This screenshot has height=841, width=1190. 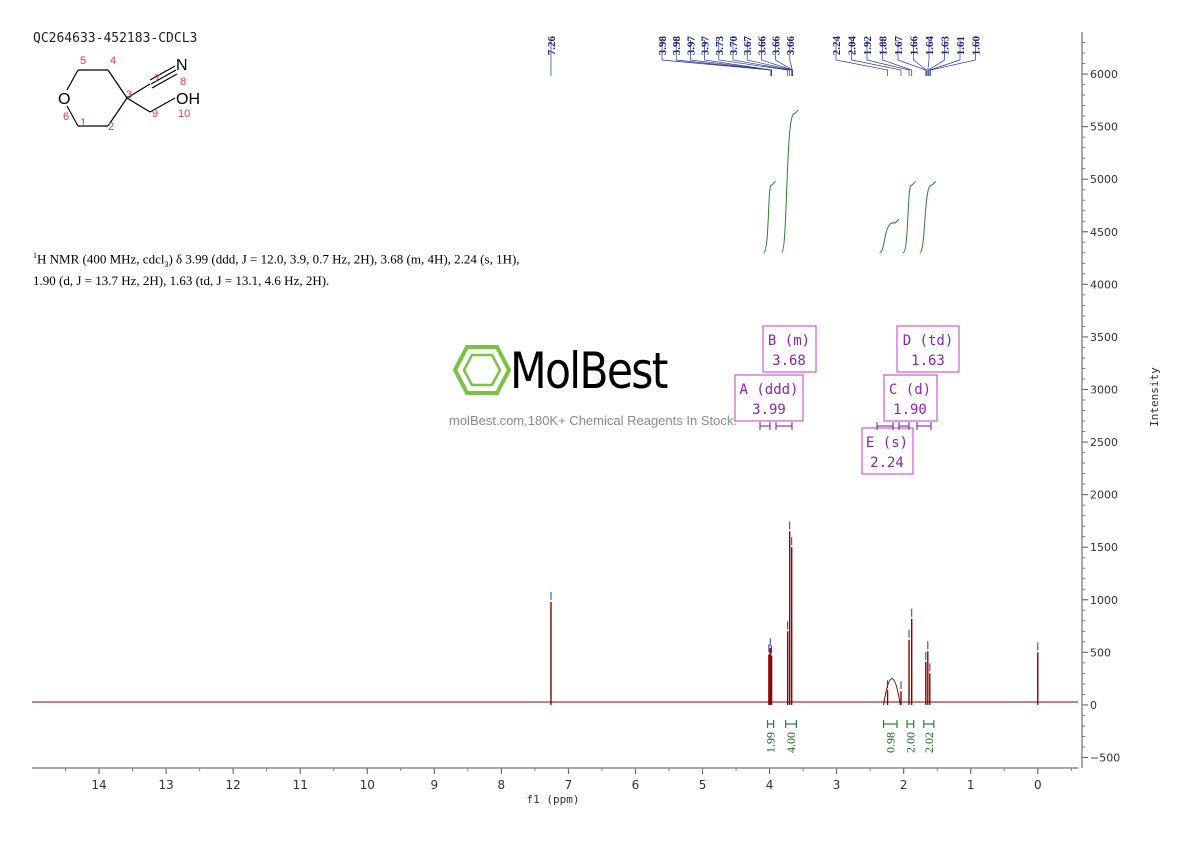 What do you see at coordinates (703, 785) in the screenshot?
I see `x-tick-label: 5` at bounding box center [703, 785].